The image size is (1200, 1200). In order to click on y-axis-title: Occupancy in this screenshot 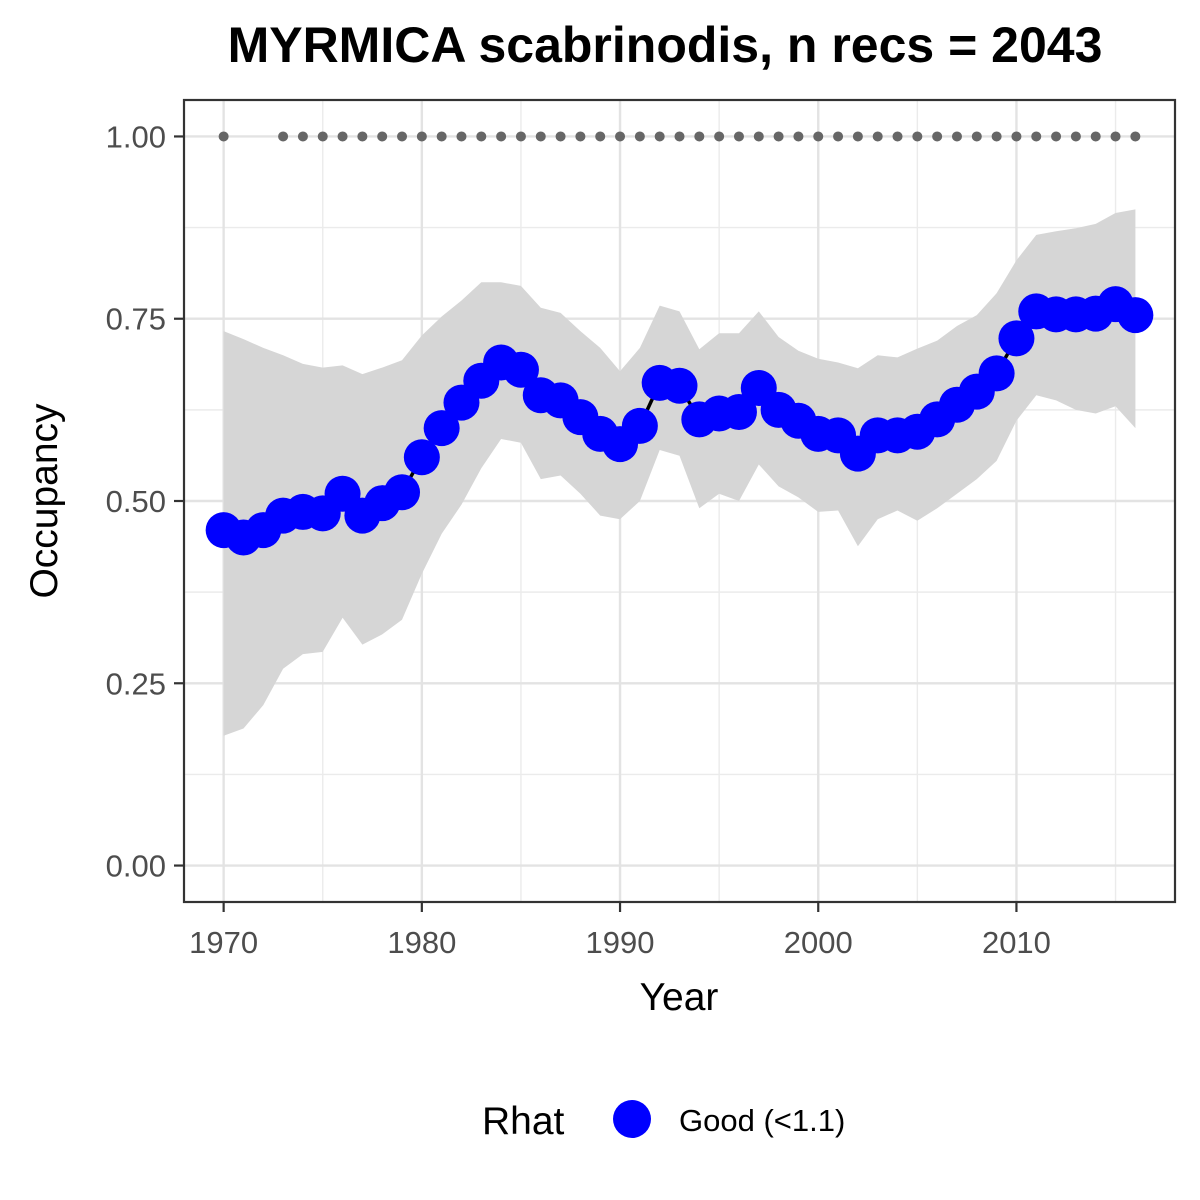, I will do `click(44, 501)`.